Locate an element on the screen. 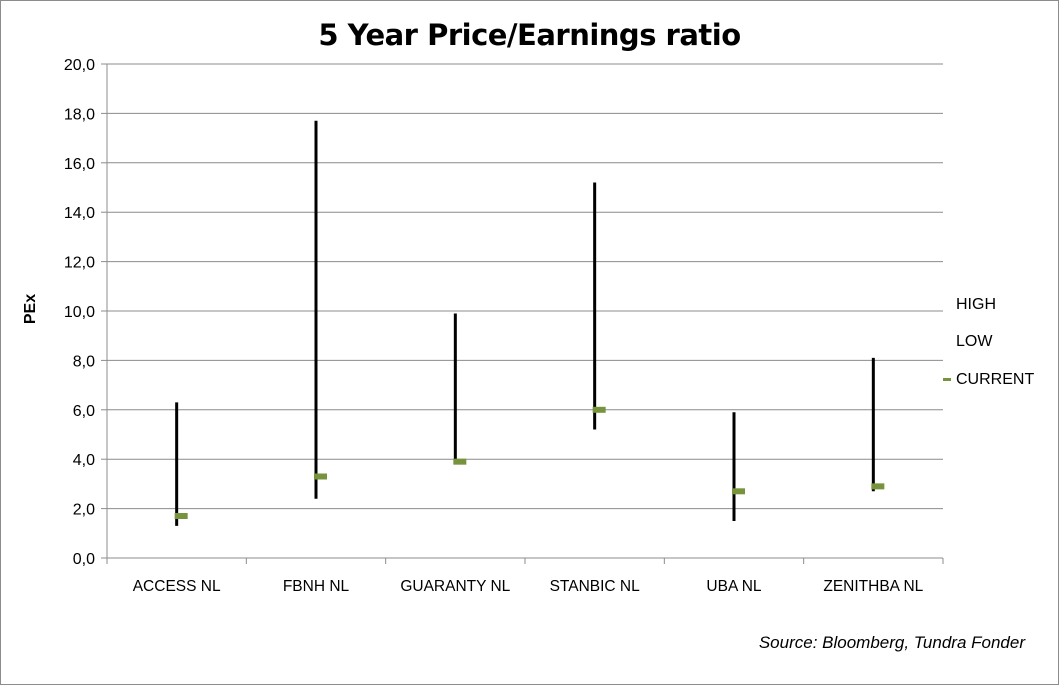 The image size is (1059, 685). x-tick-label: UBA NL is located at coordinates (734, 586).